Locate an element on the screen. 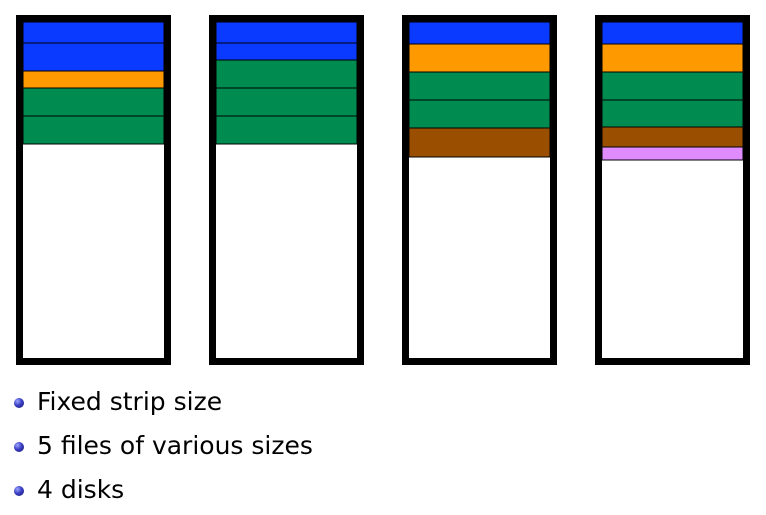  bullet-item-files: 5 files of various sizes is located at coordinates (163, 449).